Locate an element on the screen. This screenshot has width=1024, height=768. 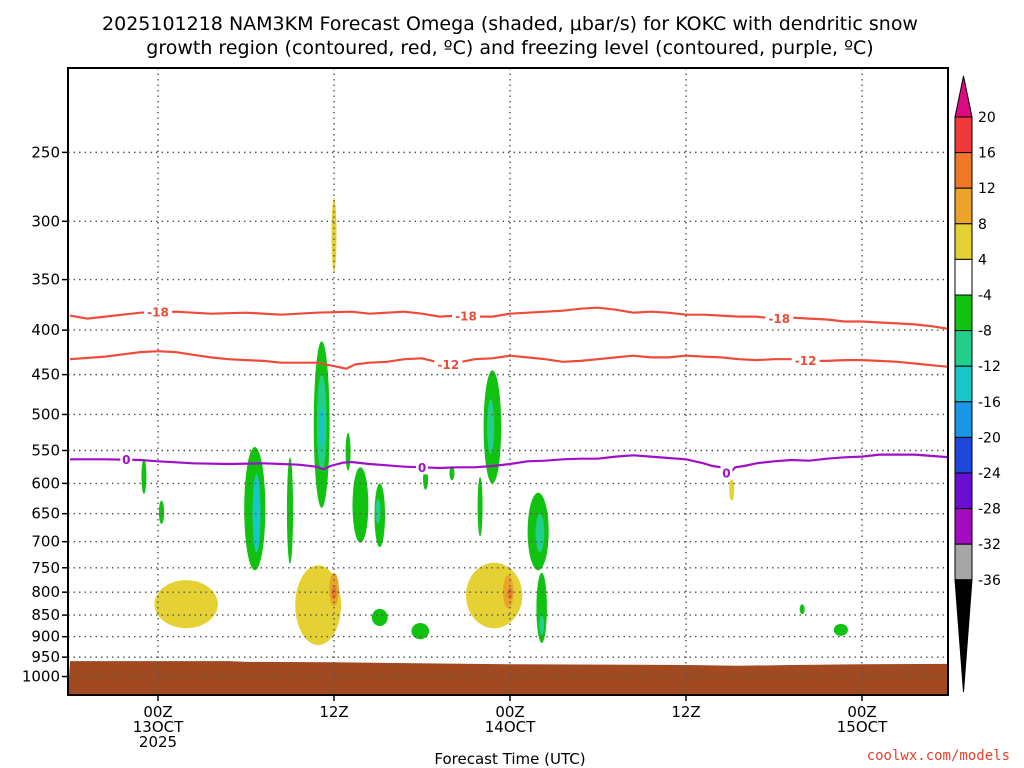
contour-label-dgz-minus-18-2: -18 is located at coordinates (779, 319).